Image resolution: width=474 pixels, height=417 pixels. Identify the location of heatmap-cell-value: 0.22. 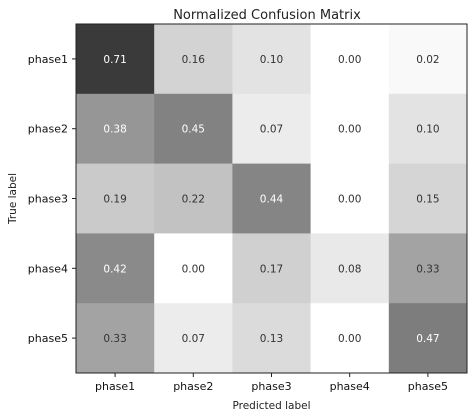
(193, 200).